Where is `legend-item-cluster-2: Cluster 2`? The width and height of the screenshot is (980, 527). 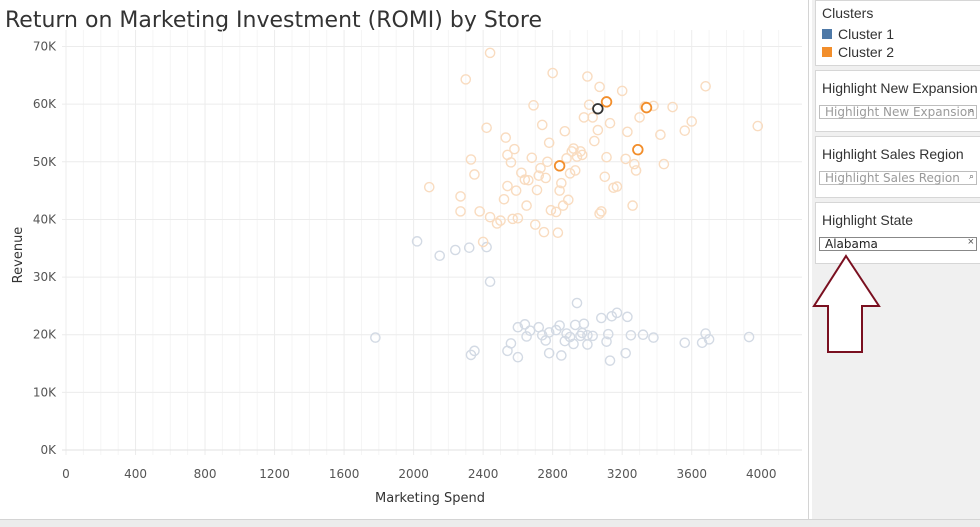
legend-item-cluster-2: Cluster 2 is located at coordinates (898, 52).